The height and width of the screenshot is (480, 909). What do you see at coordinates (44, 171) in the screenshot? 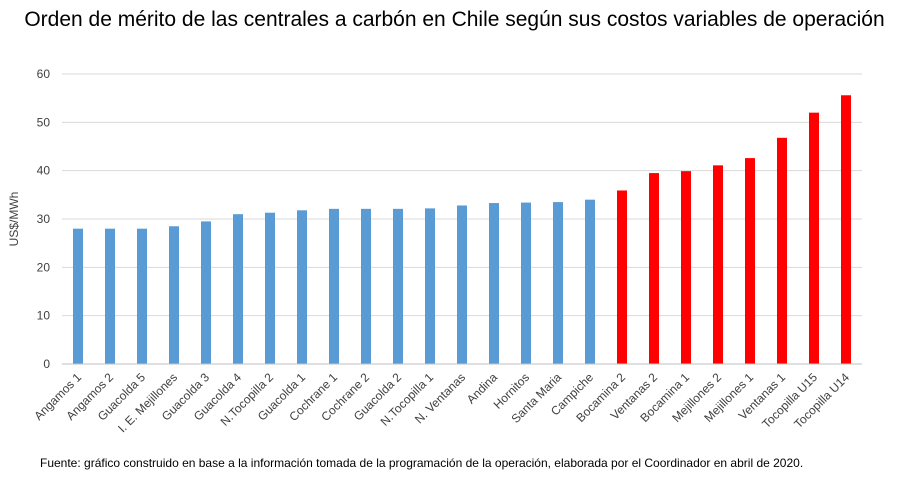
I see `y-tick-label: 40` at bounding box center [44, 171].